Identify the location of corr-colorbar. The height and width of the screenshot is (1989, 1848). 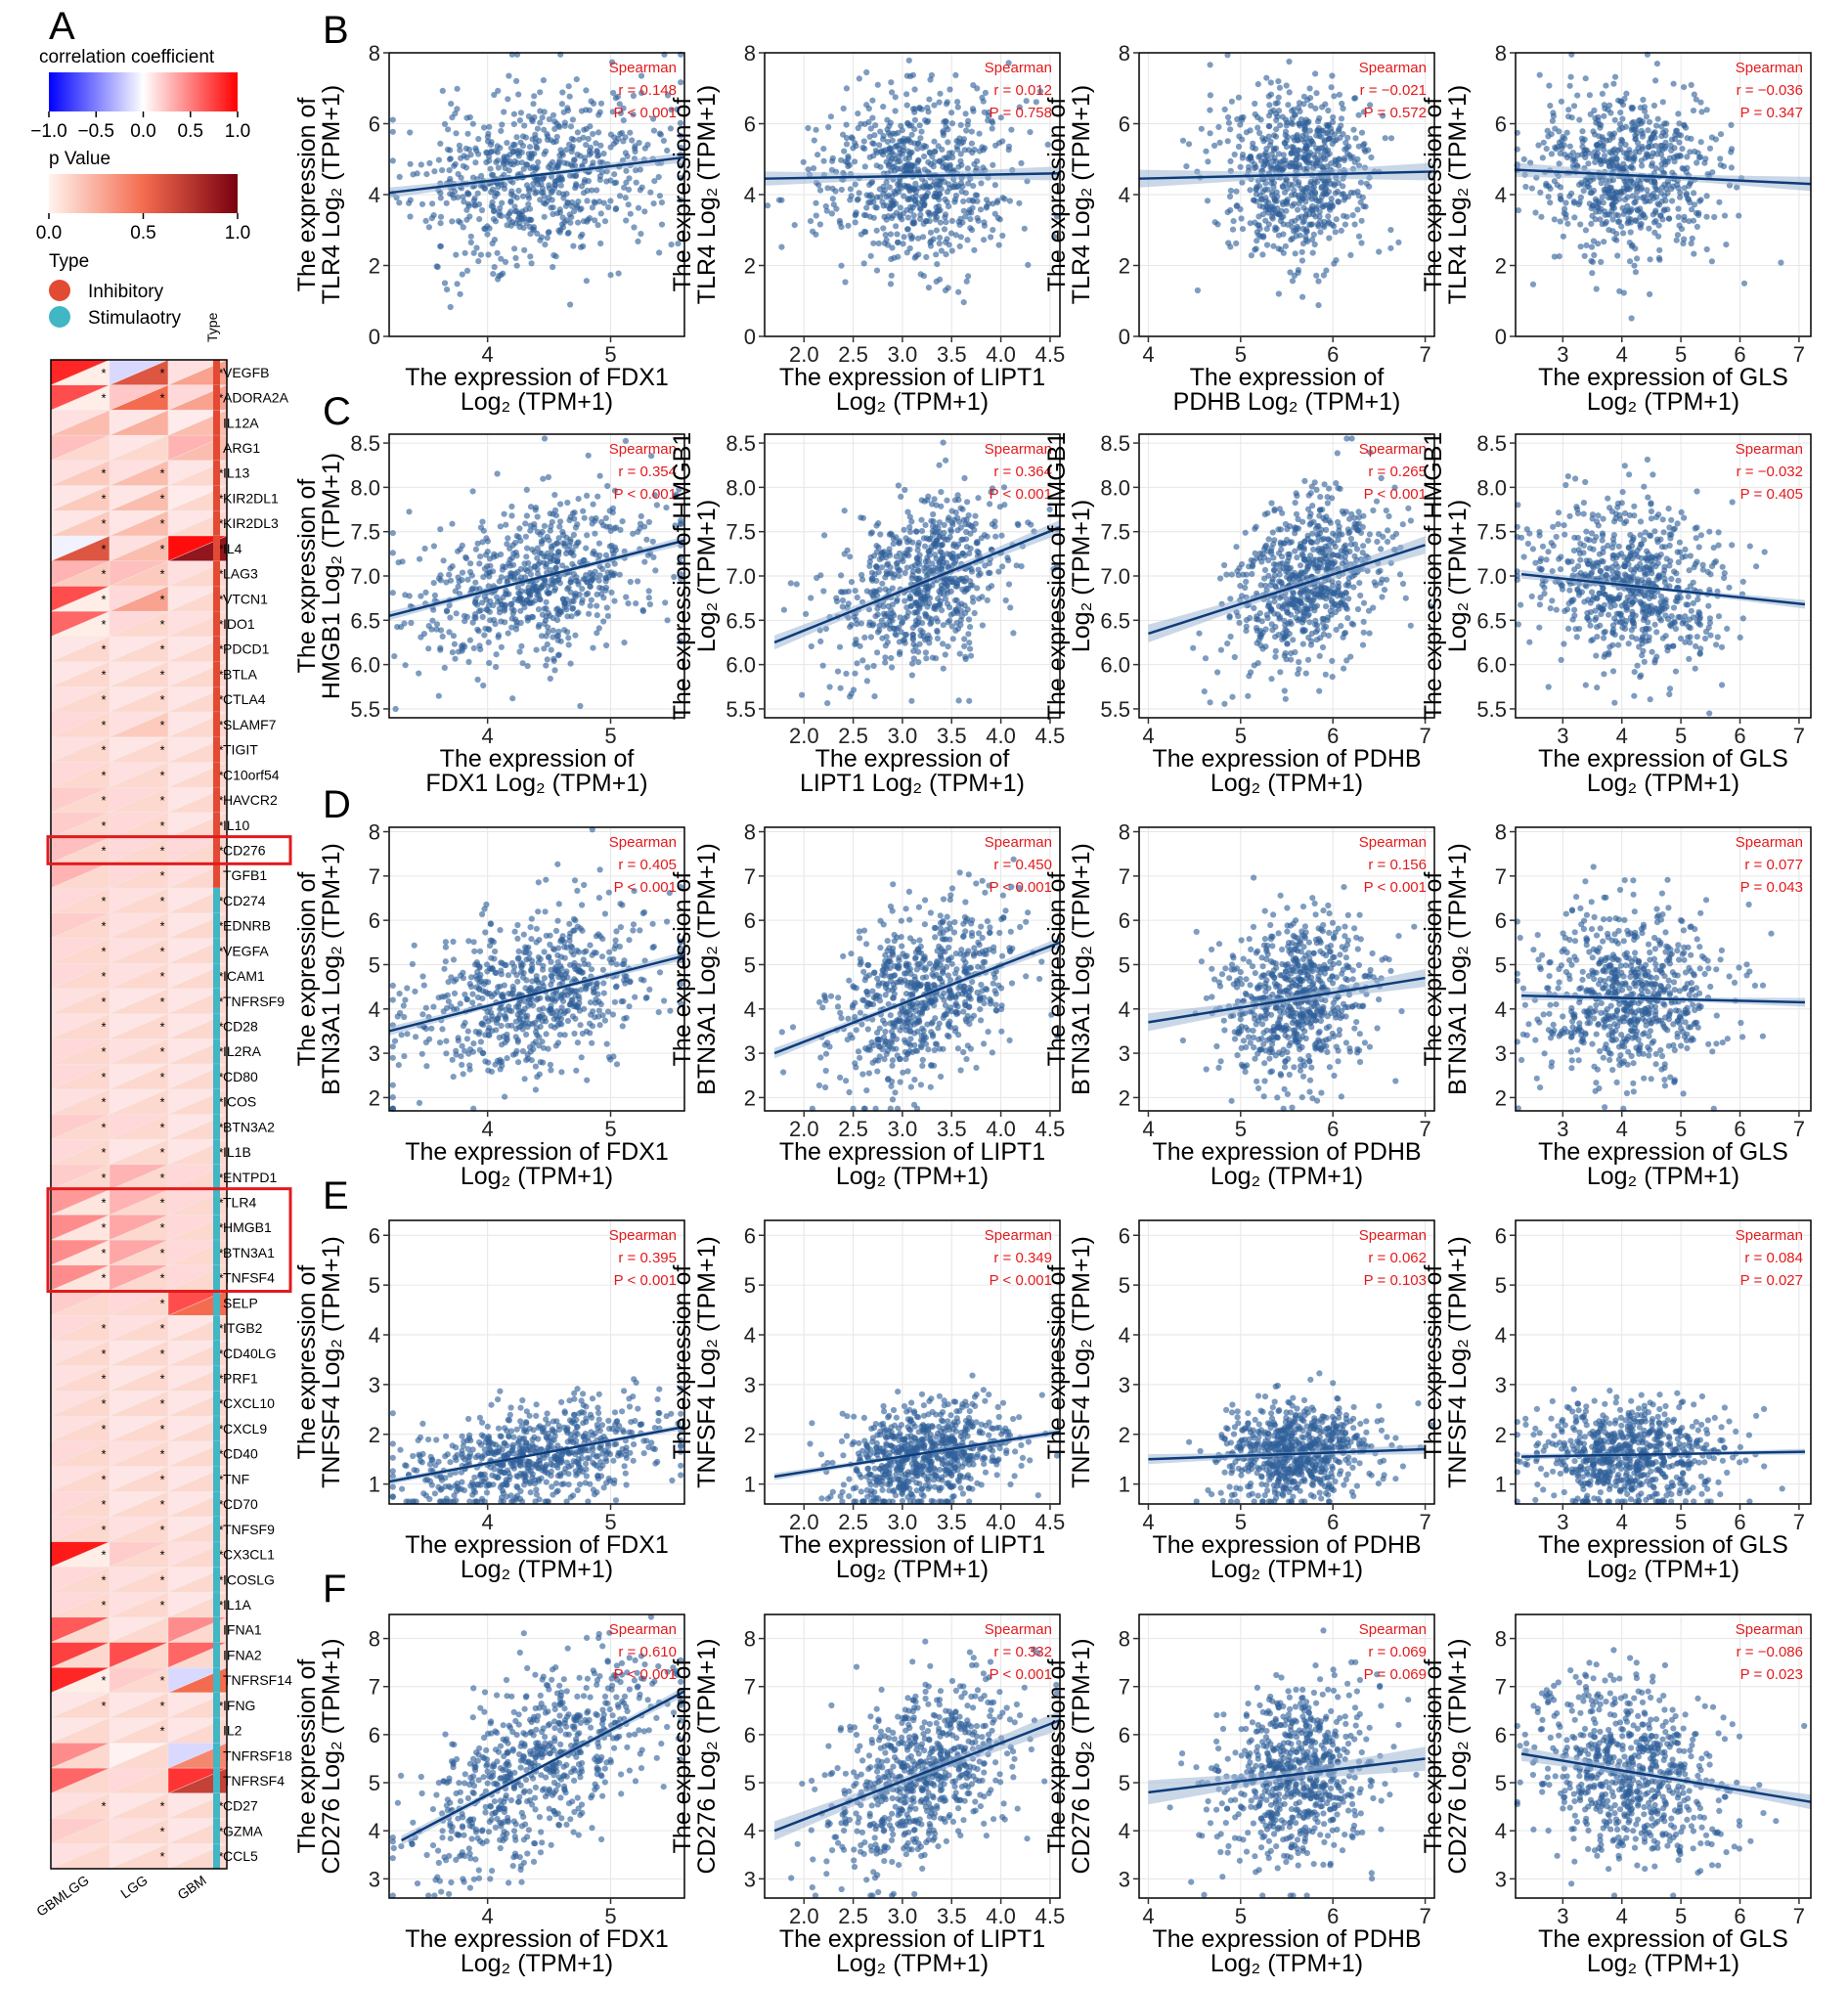
(143, 91).